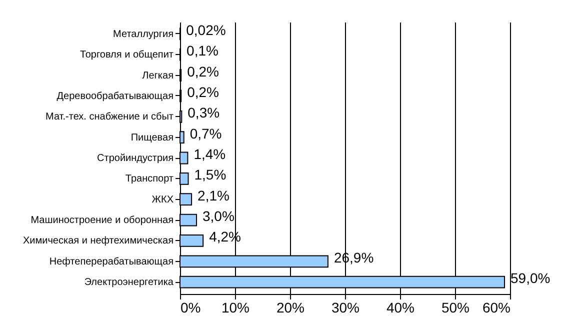 This screenshot has height=335, width=564. I want to click on data-label: 1,5%, so click(210, 174).